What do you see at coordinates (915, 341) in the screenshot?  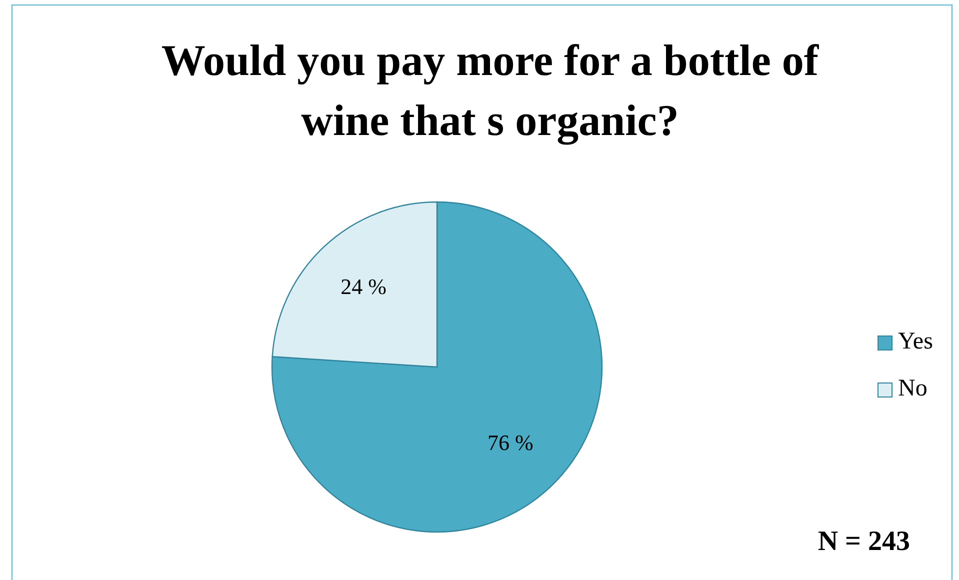 I see `legend-label: Yes` at bounding box center [915, 341].